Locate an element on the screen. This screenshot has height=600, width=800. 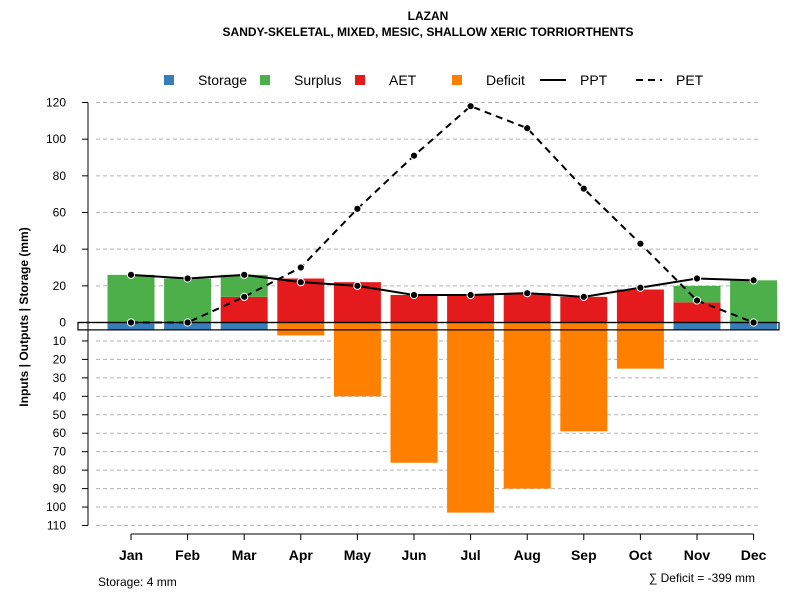
y-tick-label: 50 is located at coordinates (60, 415).